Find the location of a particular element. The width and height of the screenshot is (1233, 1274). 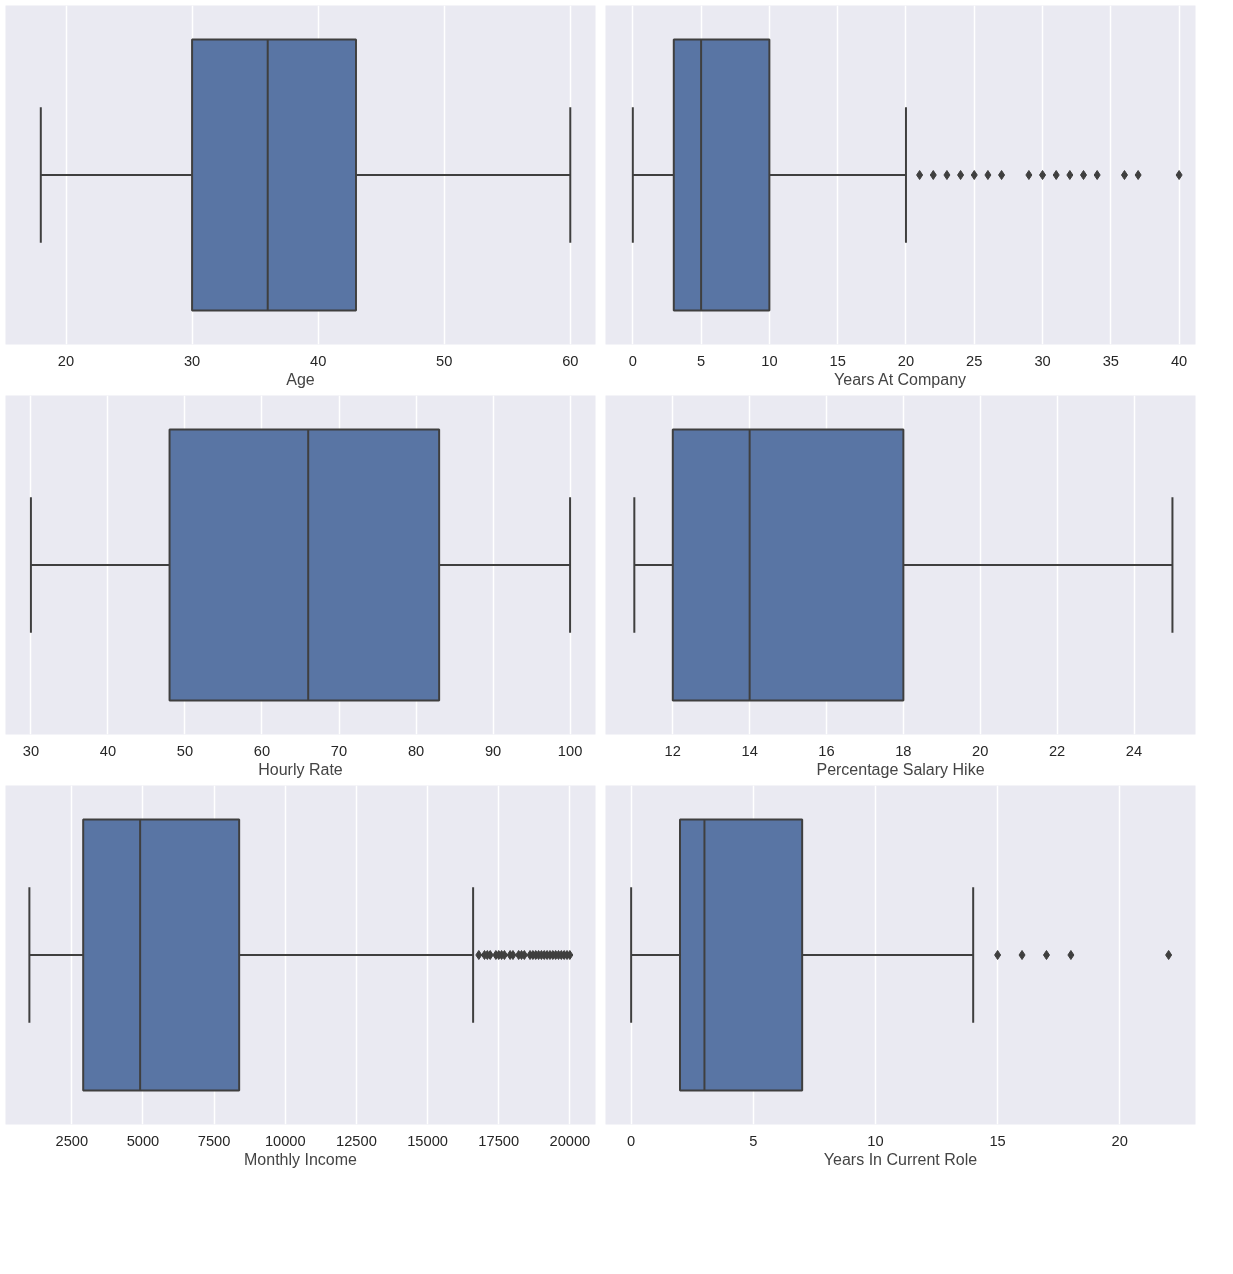

x-tick-label: 10000 is located at coordinates (285, 1140).